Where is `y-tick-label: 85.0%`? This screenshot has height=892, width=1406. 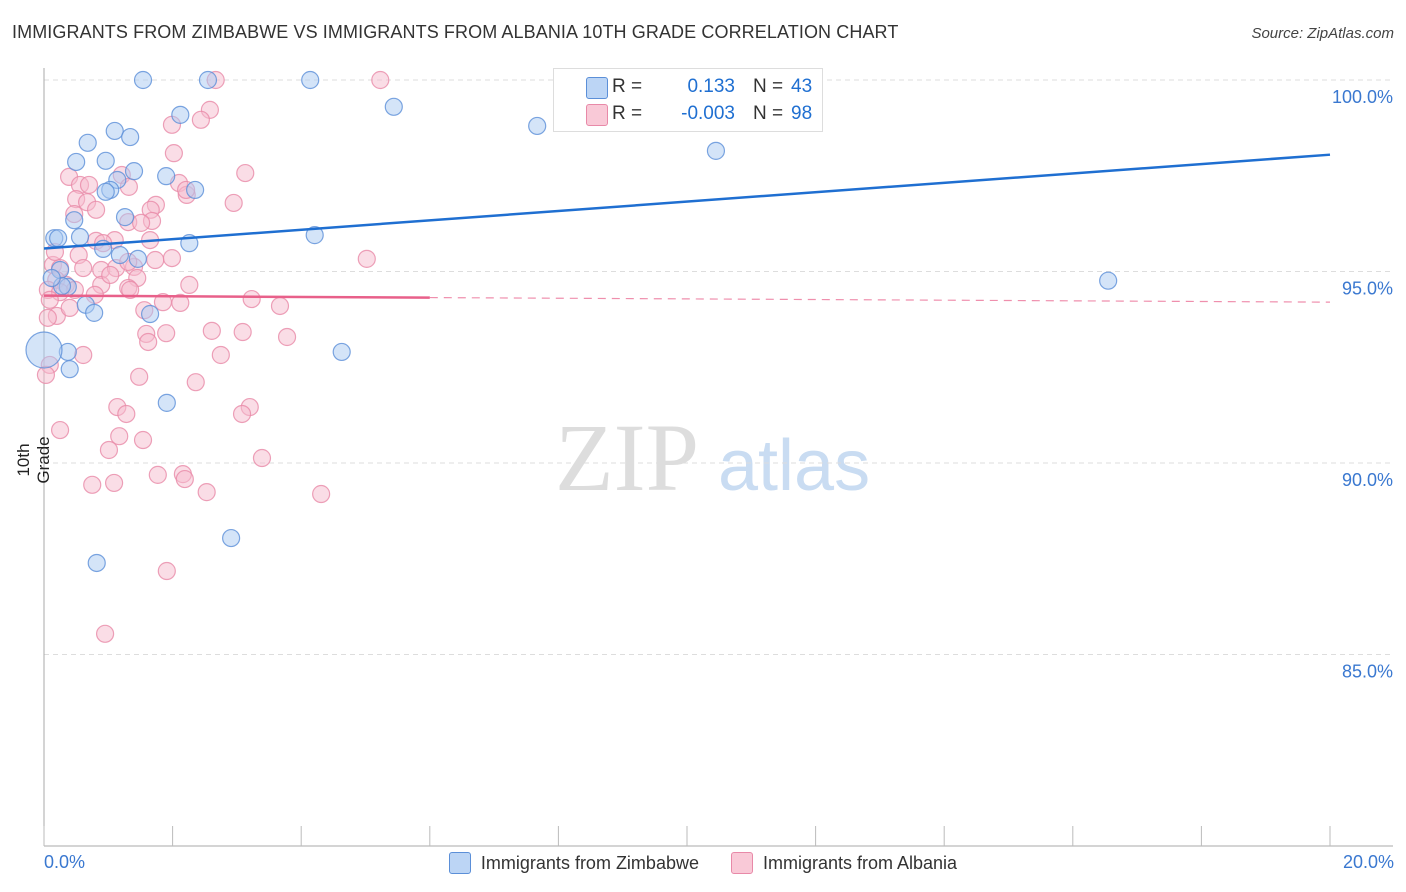 y-tick-label: 85.0% is located at coordinates (1367, 672).